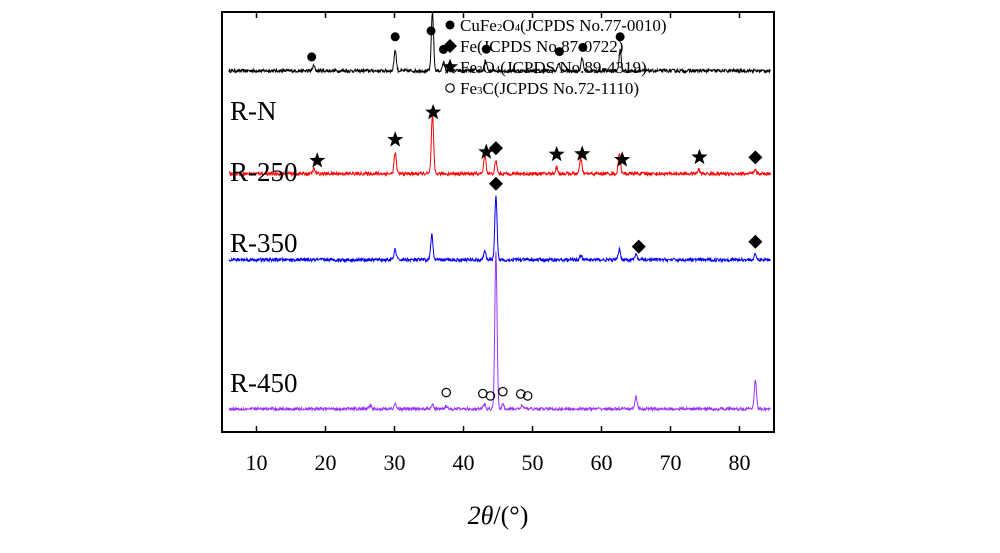 The width and height of the screenshot is (1000, 553). I want to click on legend-entry-3: Fe3C(JCPDS No.72-1110), so click(549, 88).